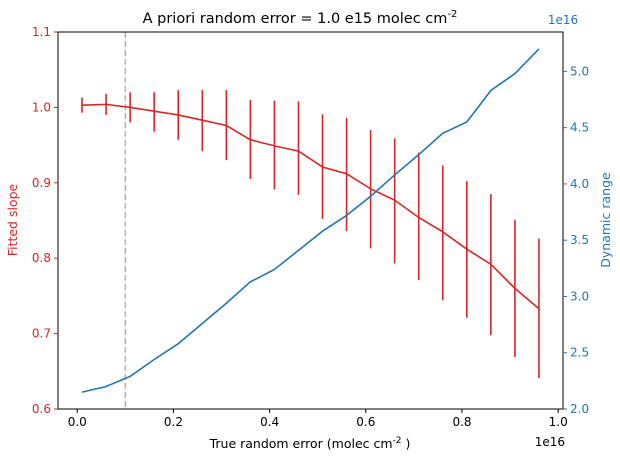  Describe the element at coordinates (605, 220) in the screenshot. I see `right-axis-label: Dynamic range` at that location.